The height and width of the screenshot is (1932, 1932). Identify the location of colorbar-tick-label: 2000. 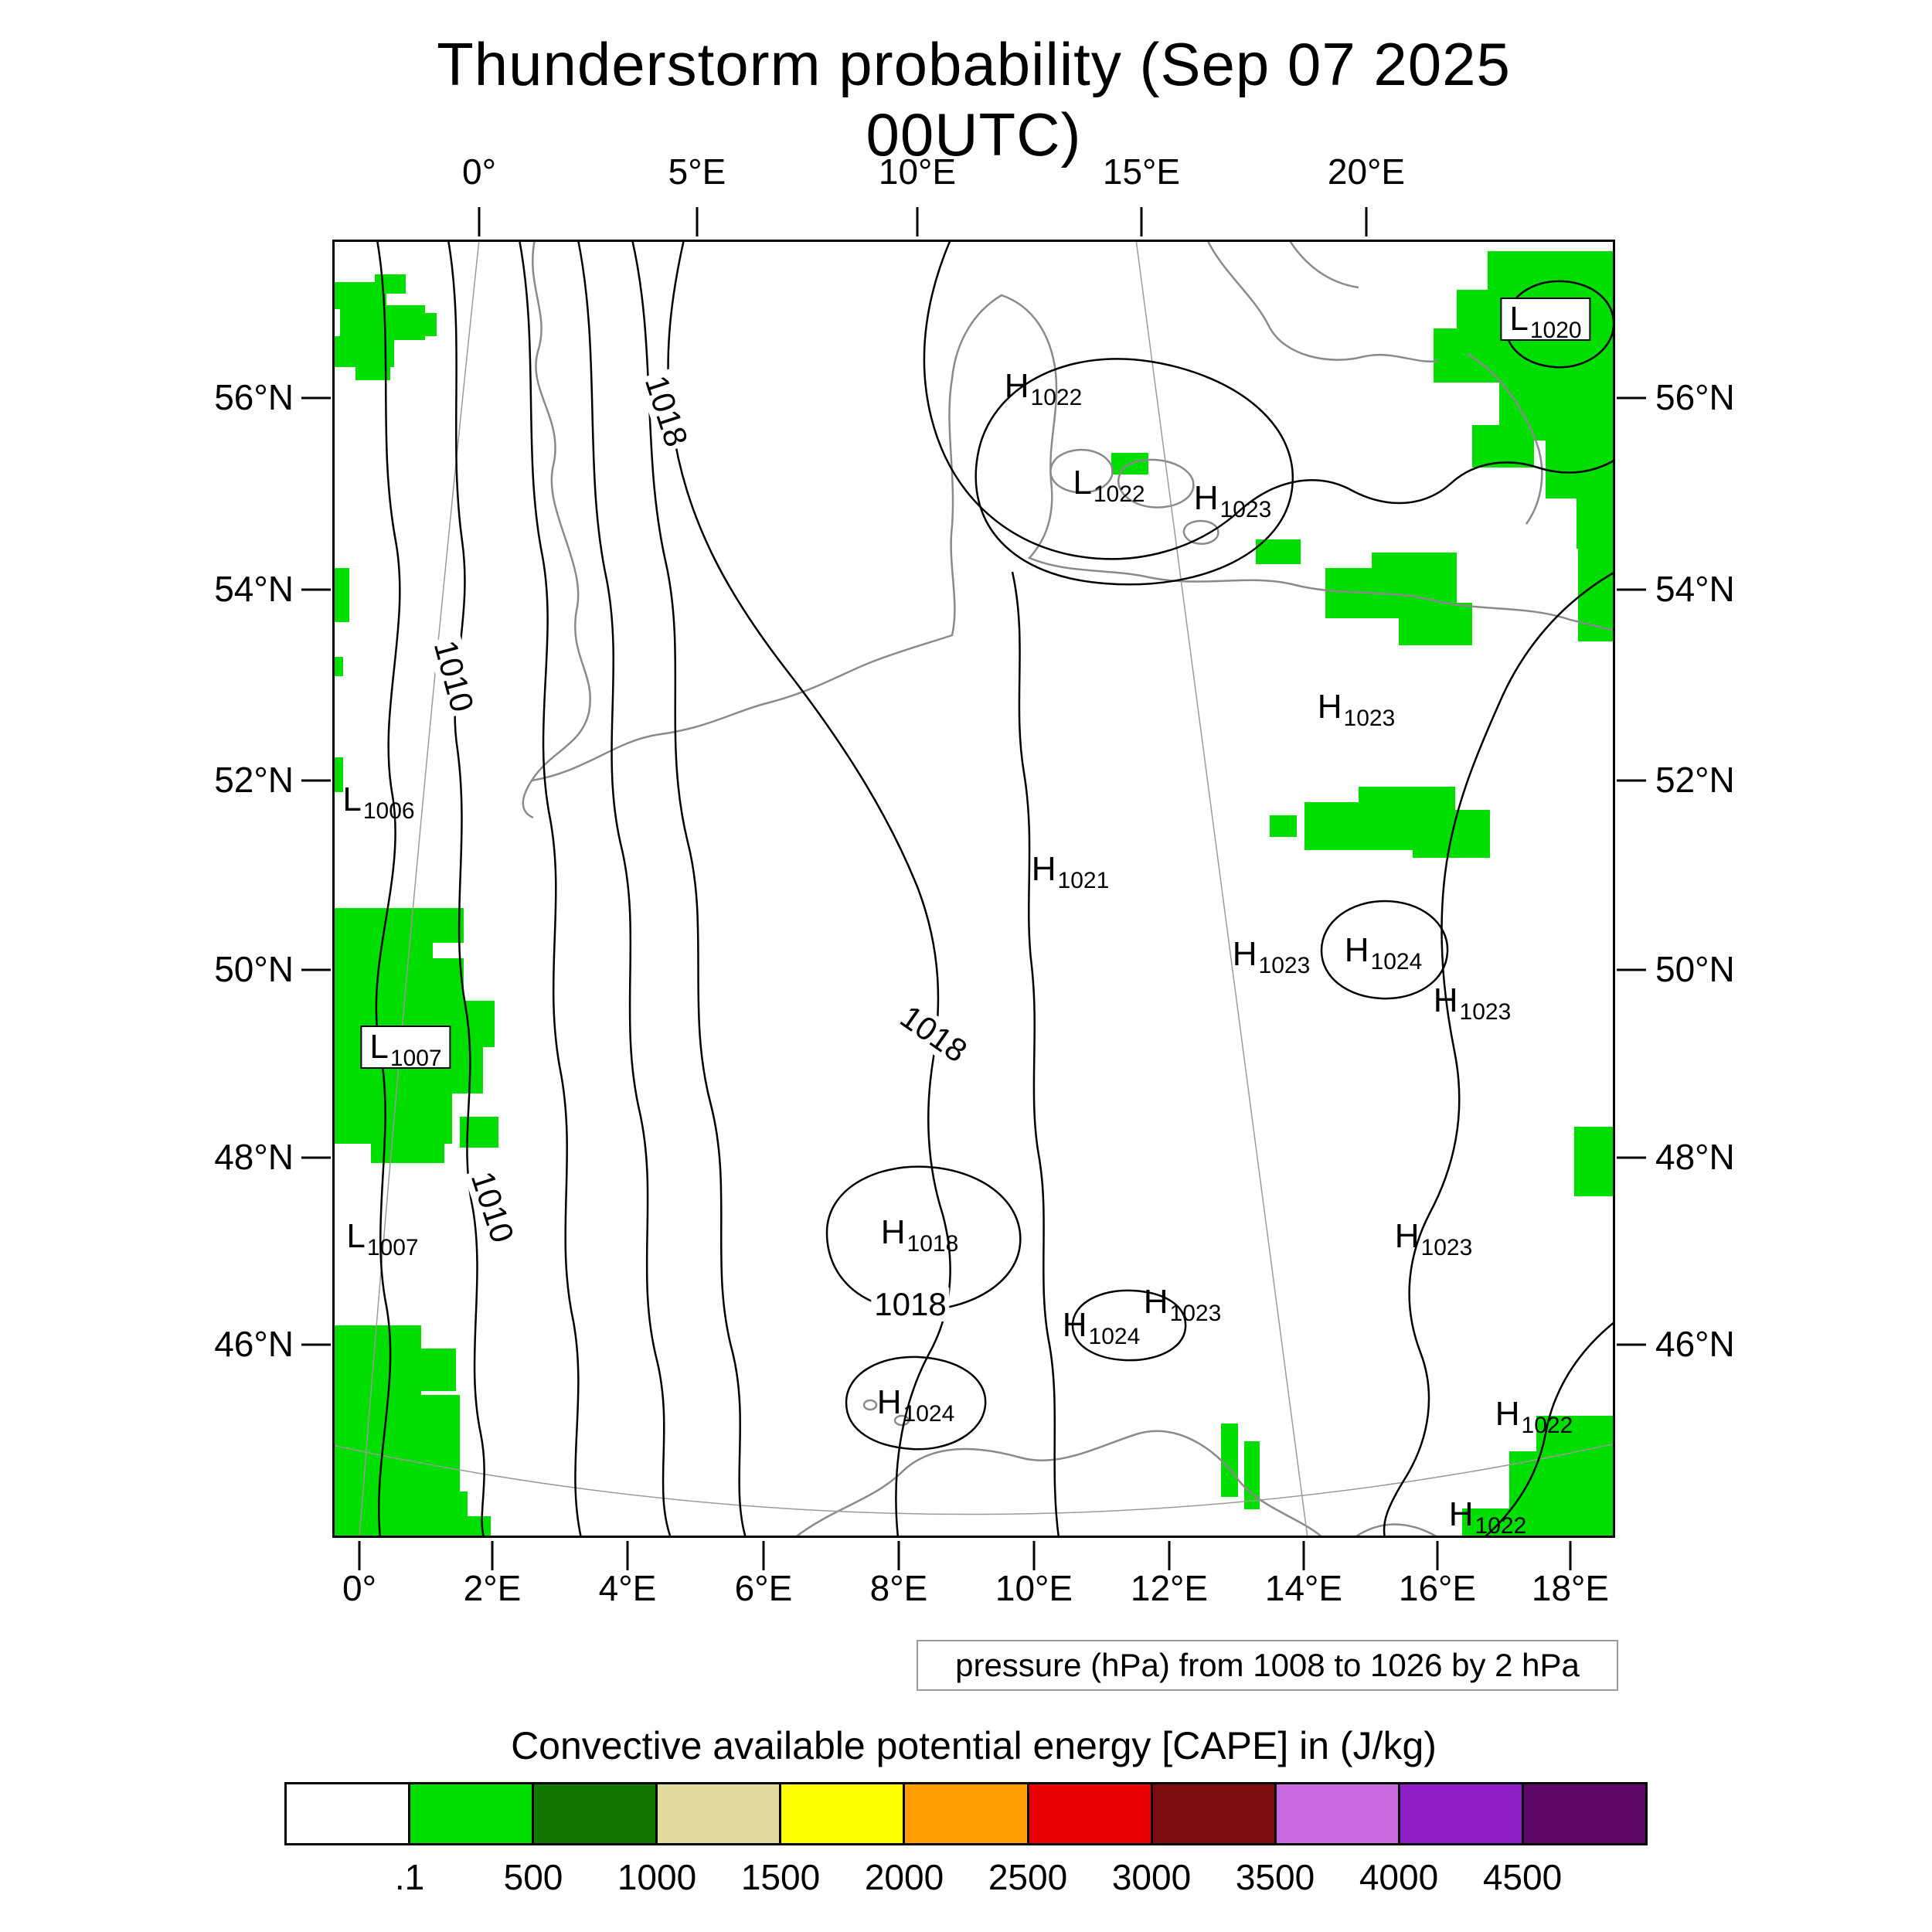
(904, 1877).